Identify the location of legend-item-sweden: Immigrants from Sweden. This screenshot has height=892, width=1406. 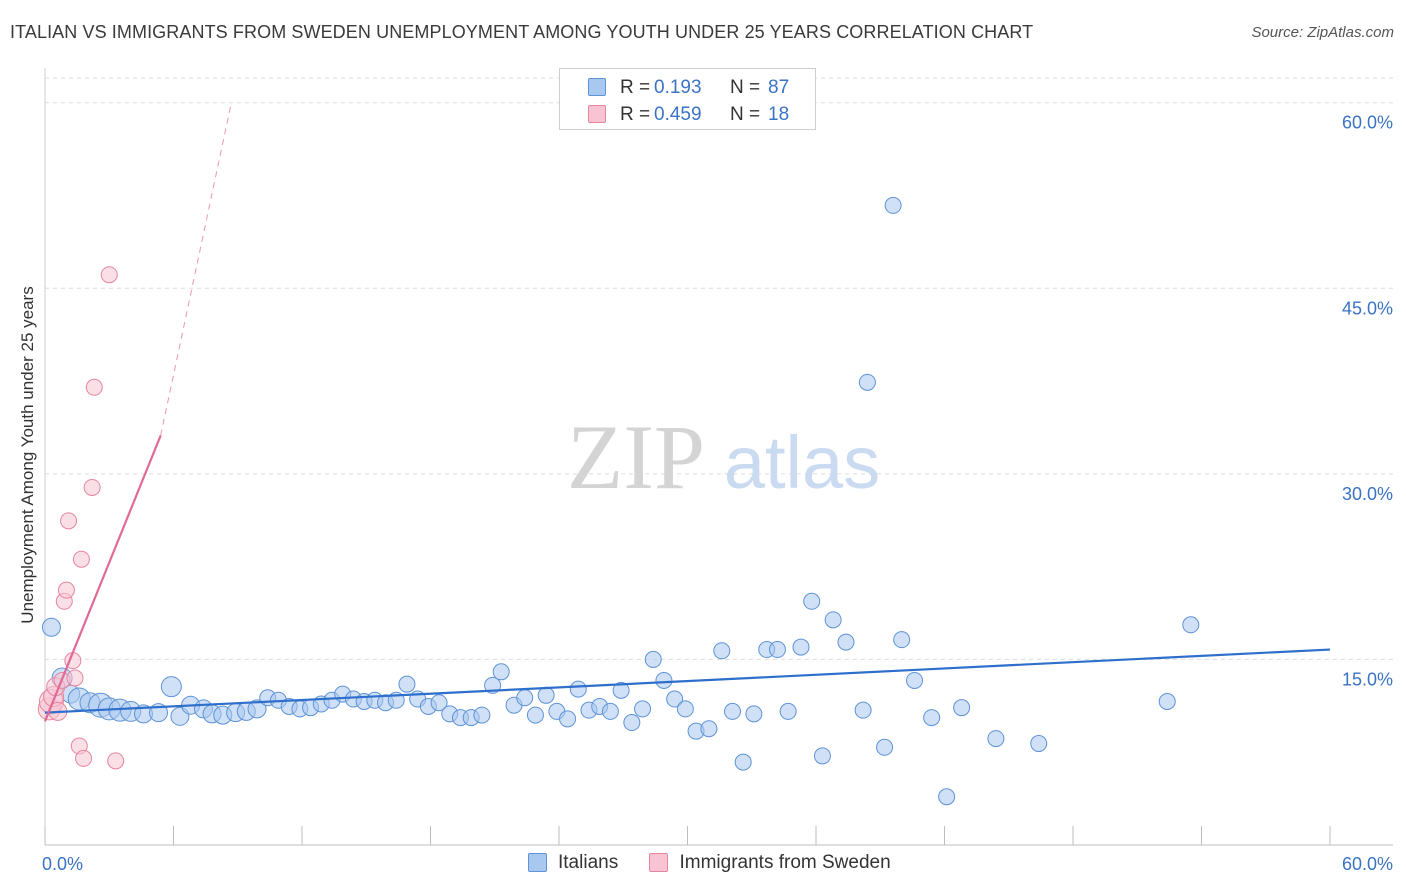
(770, 863).